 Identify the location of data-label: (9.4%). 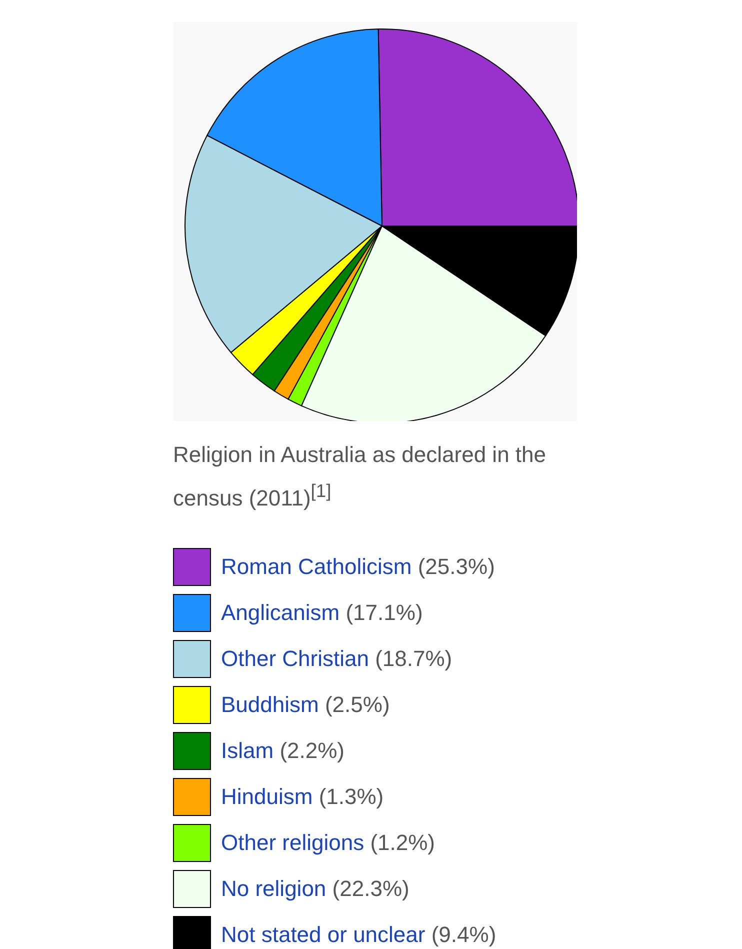
(463, 935).